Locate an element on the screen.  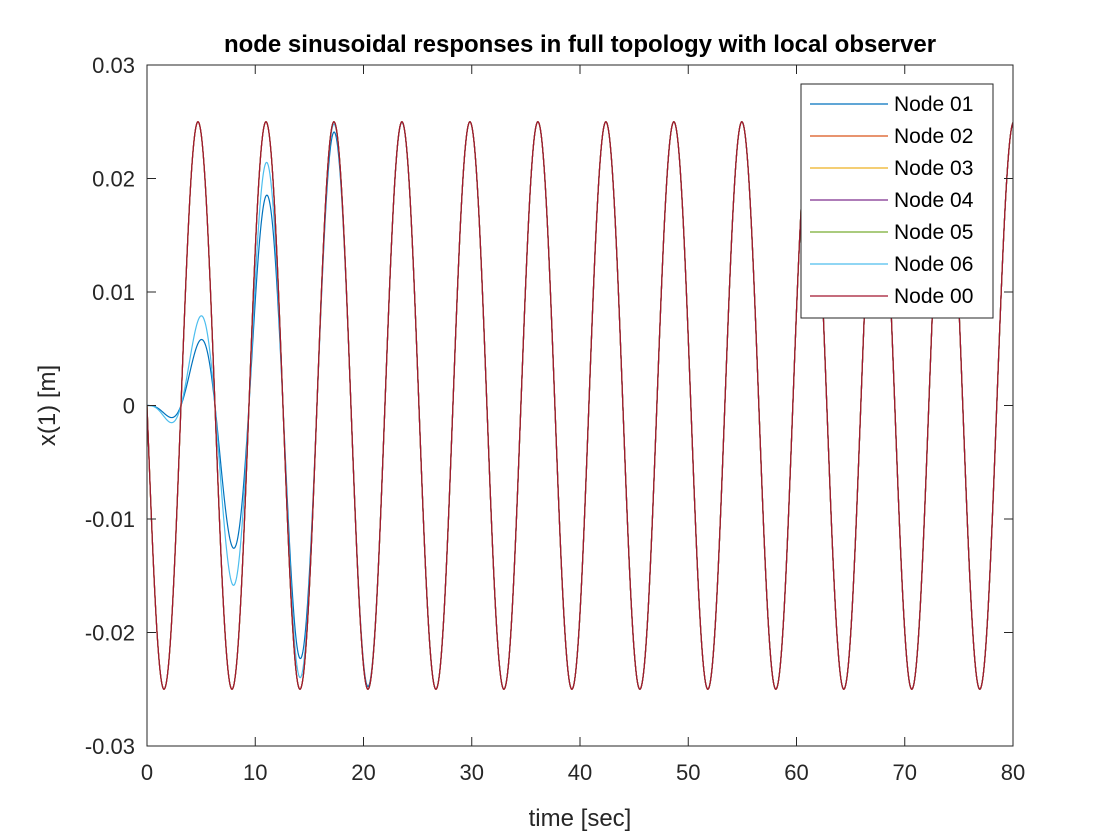
x-tick-label: 60 is located at coordinates (796, 772).